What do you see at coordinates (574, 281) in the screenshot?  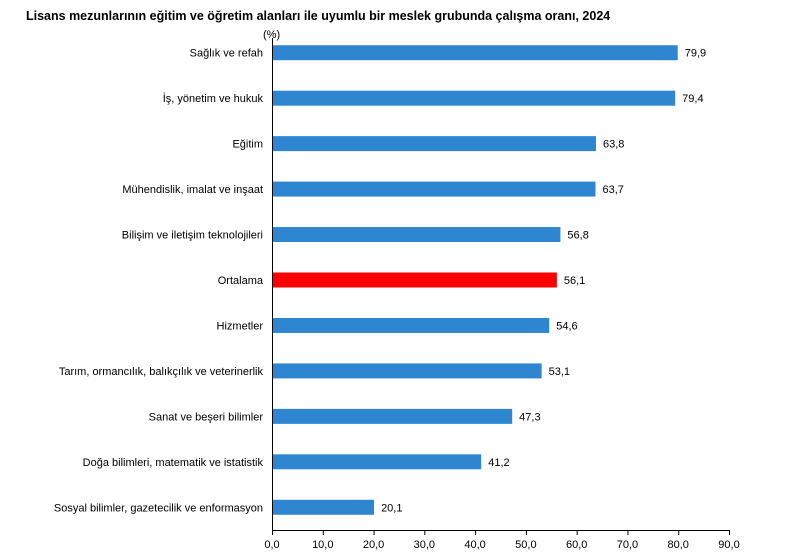 I see `data-label: 56,1` at bounding box center [574, 281].